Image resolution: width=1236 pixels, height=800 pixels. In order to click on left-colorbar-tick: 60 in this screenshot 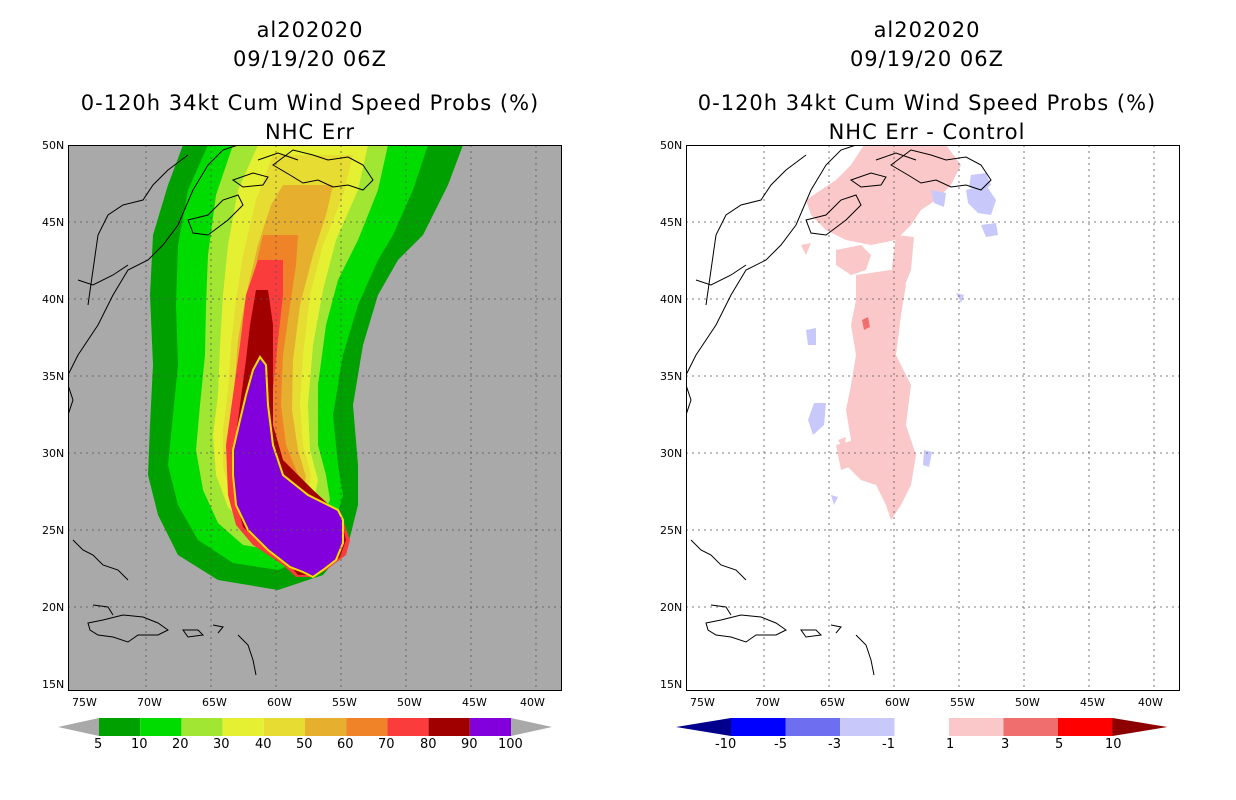, I will do `click(345, 744)`.